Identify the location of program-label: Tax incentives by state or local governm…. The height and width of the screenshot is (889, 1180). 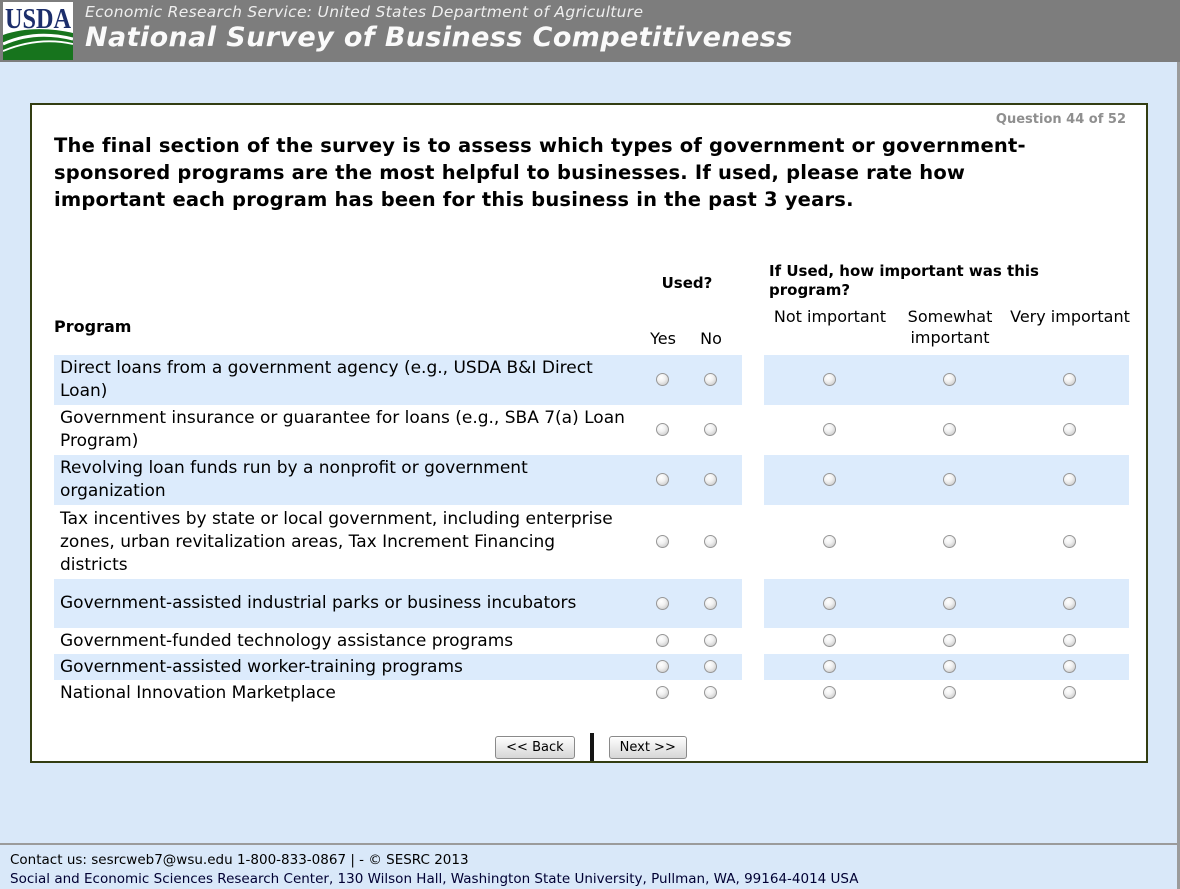
(336, 541).